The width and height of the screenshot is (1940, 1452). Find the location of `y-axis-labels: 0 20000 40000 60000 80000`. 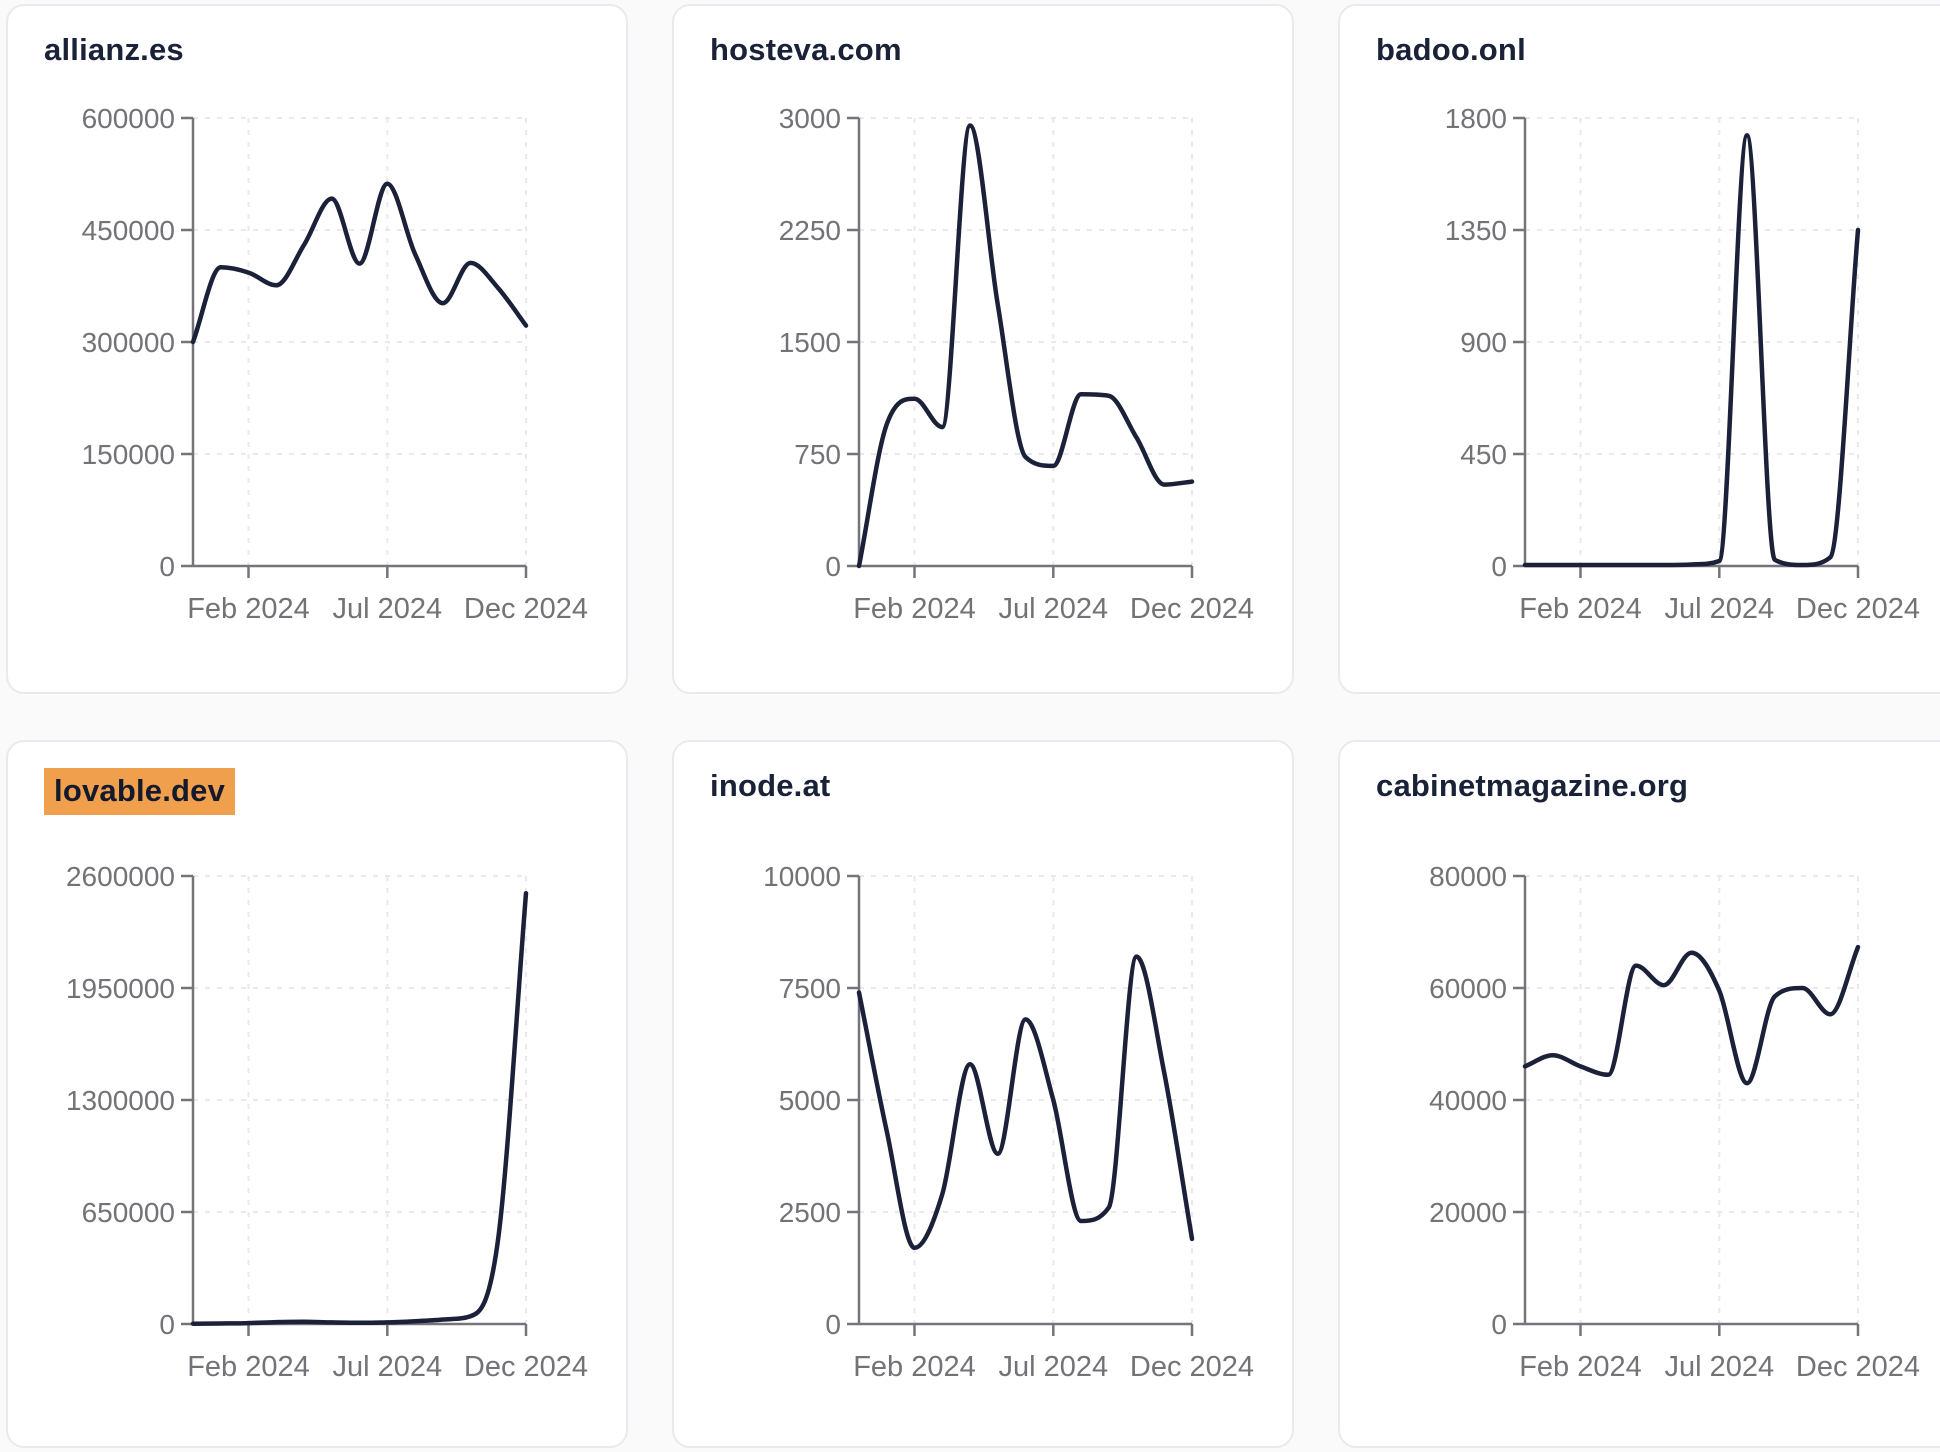

y-axis-labels: 0 20000 40000 60000 80000 is located at coordinates (1468, 1100).